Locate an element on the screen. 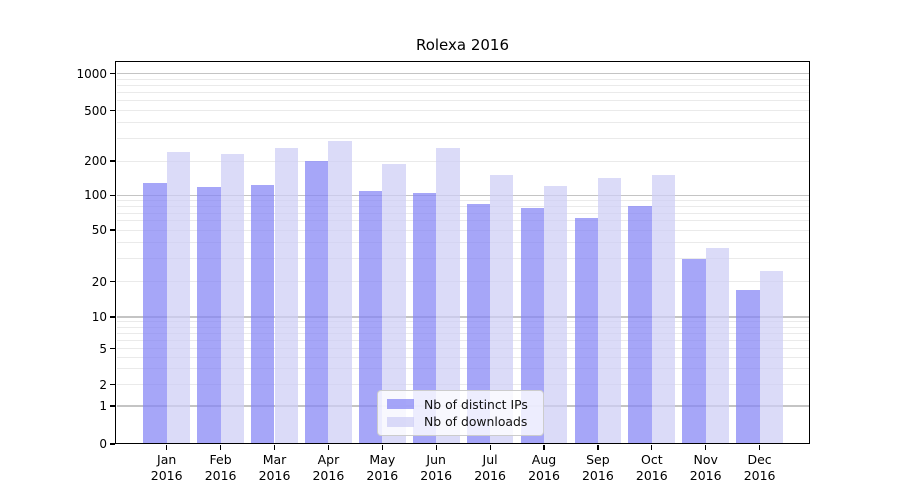  y-tick-label: 20 is located at coordinates (99, 281).